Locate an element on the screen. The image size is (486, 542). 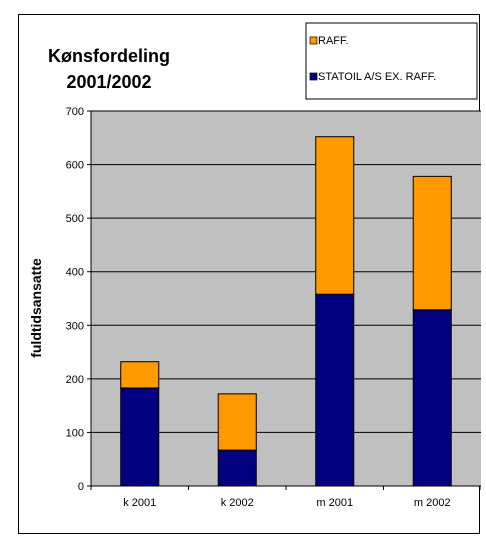
x-tick-label: m 2001 is located at coordinates (334, 503).